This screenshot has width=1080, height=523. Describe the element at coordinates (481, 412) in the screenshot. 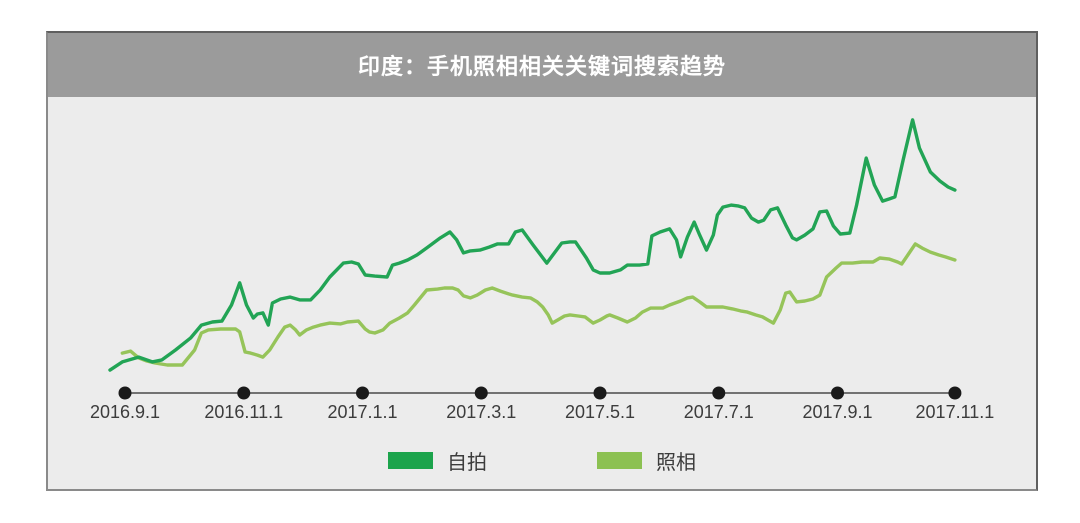

I see `x-tick-label: 2017.3.1` at that location.